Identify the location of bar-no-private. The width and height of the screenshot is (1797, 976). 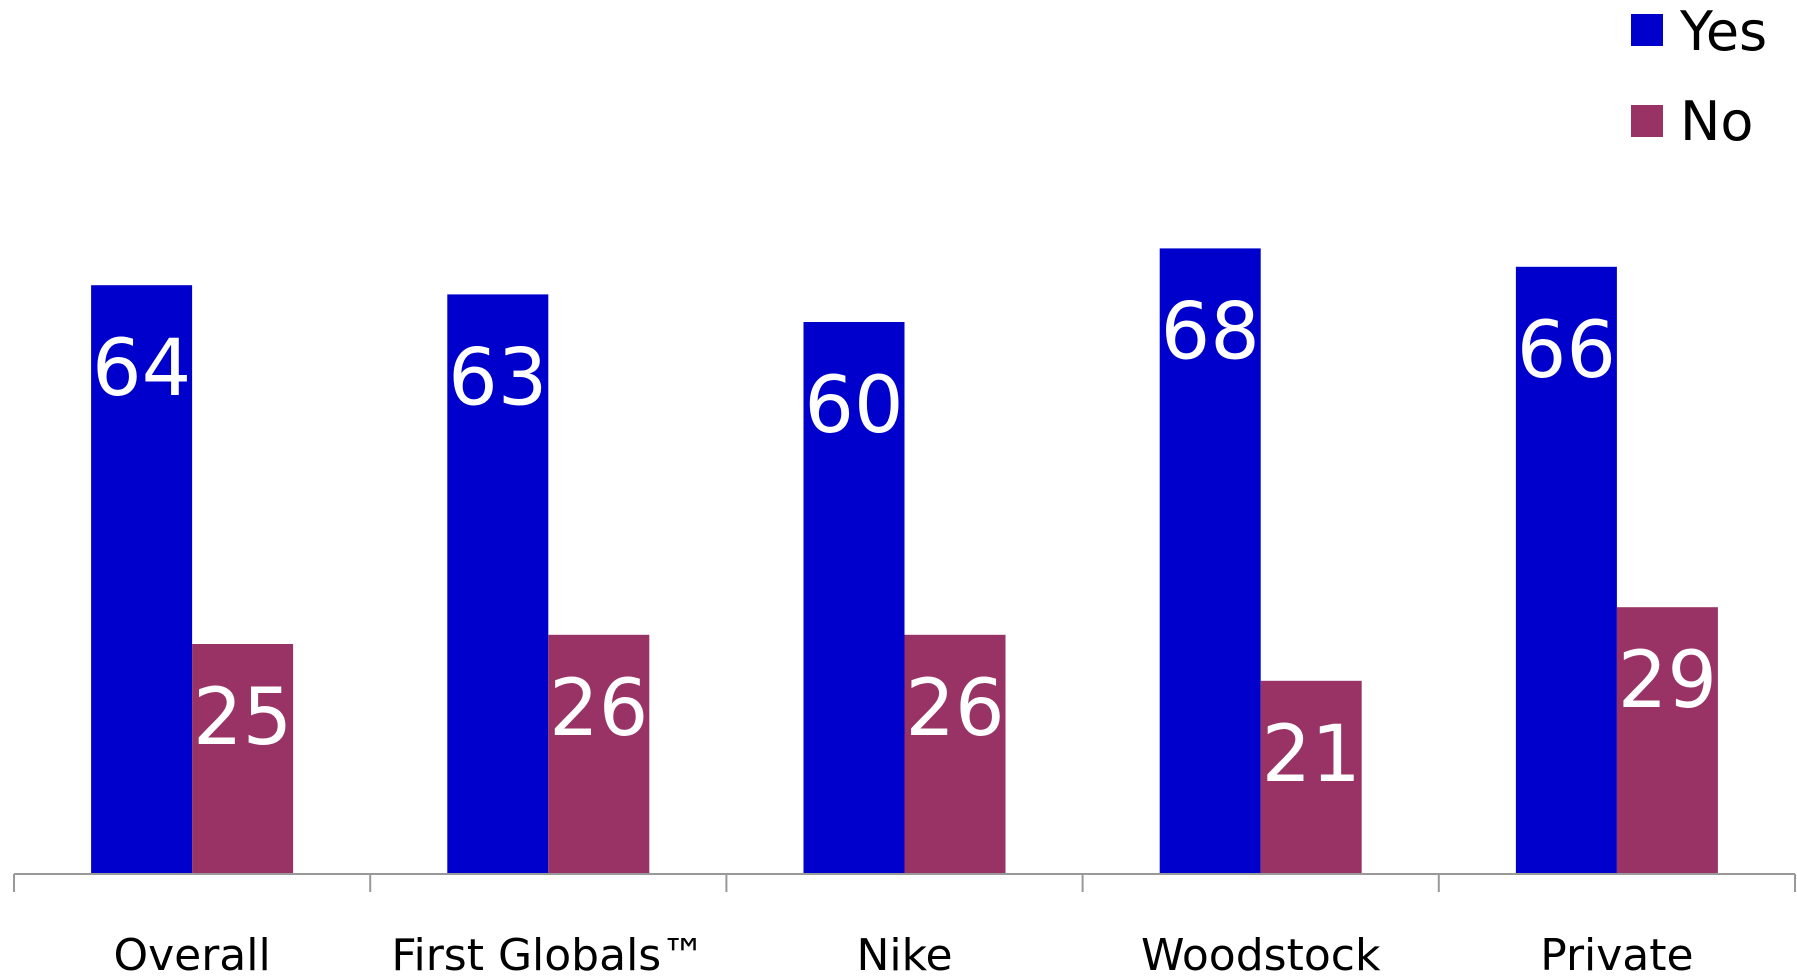
(1667, 740).